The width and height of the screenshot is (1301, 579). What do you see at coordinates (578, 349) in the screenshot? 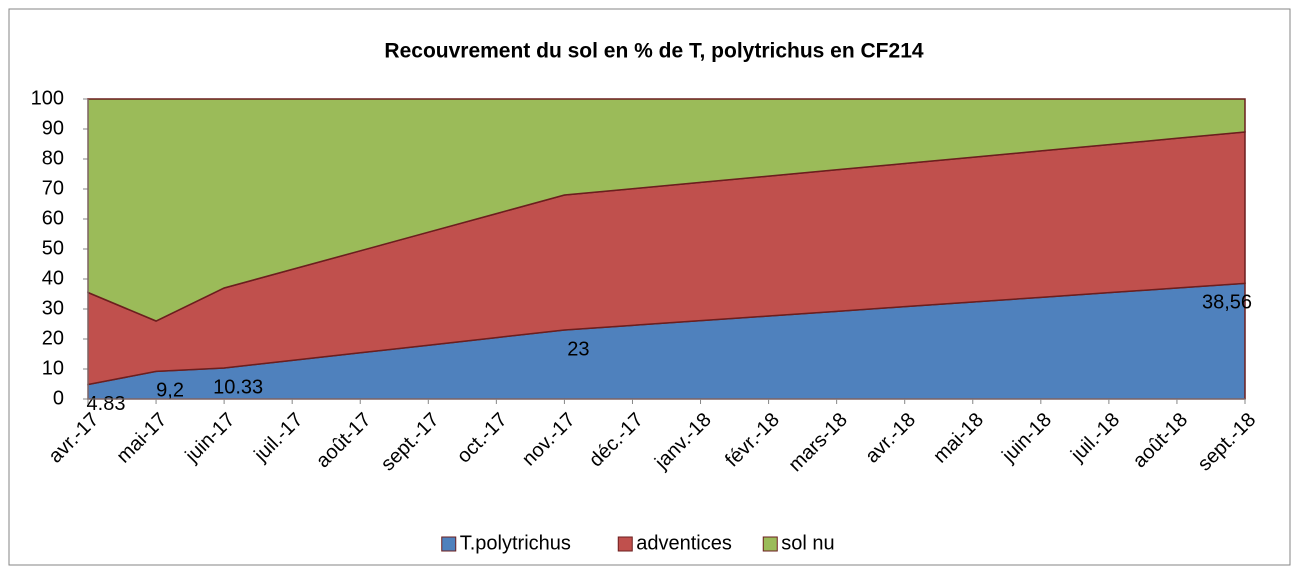
I see `data-label: 23` at bounding box center [578, 349].